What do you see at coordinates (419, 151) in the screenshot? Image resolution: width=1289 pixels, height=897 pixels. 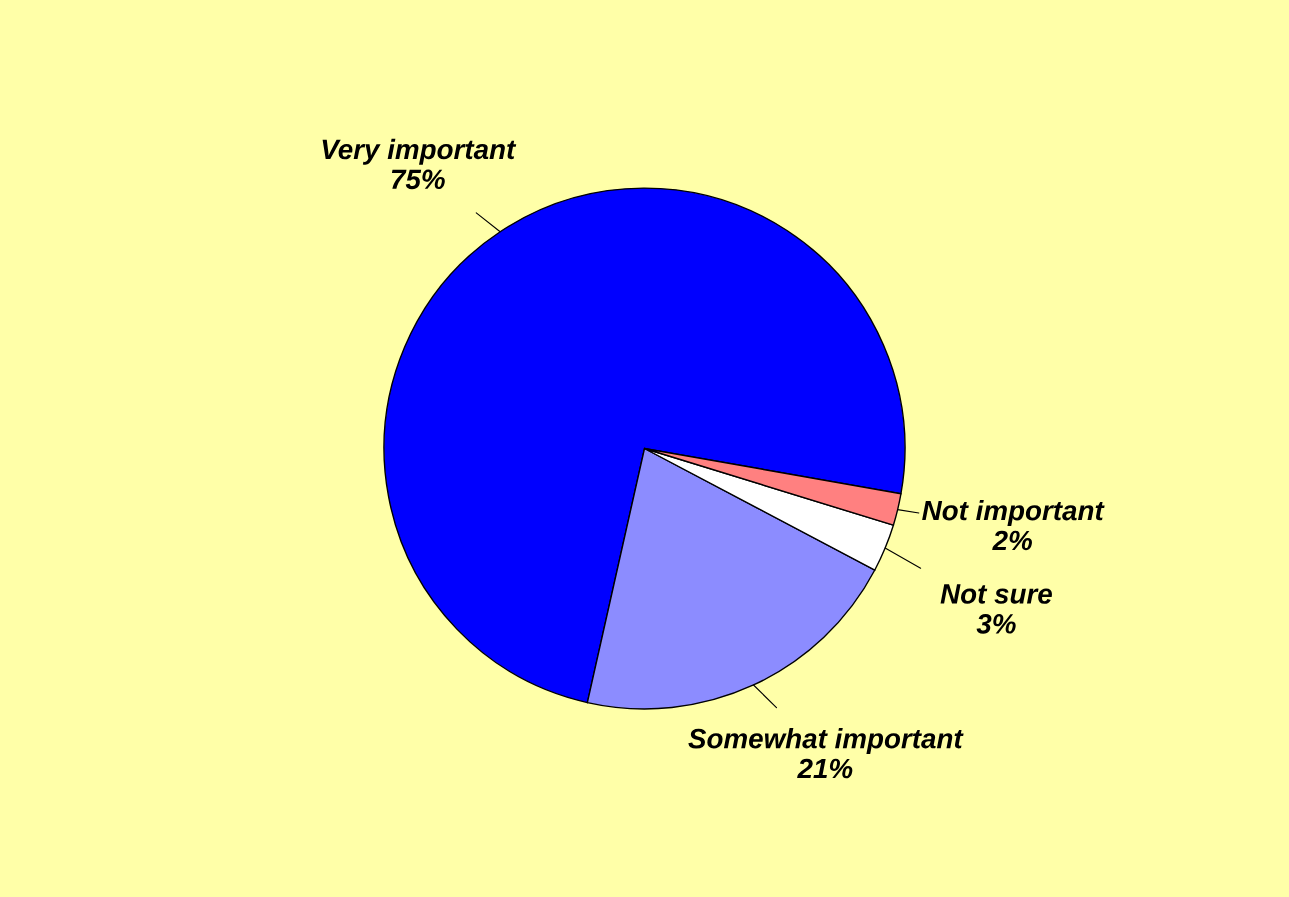 I see `slice-label: Very important` at bounding box center [419, 151].